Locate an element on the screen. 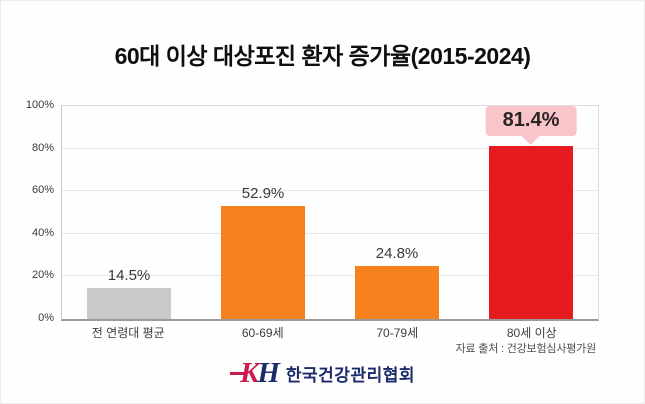 The image size is (645, 404). y-tick-label: 60% is located at coordinates (42, 190).